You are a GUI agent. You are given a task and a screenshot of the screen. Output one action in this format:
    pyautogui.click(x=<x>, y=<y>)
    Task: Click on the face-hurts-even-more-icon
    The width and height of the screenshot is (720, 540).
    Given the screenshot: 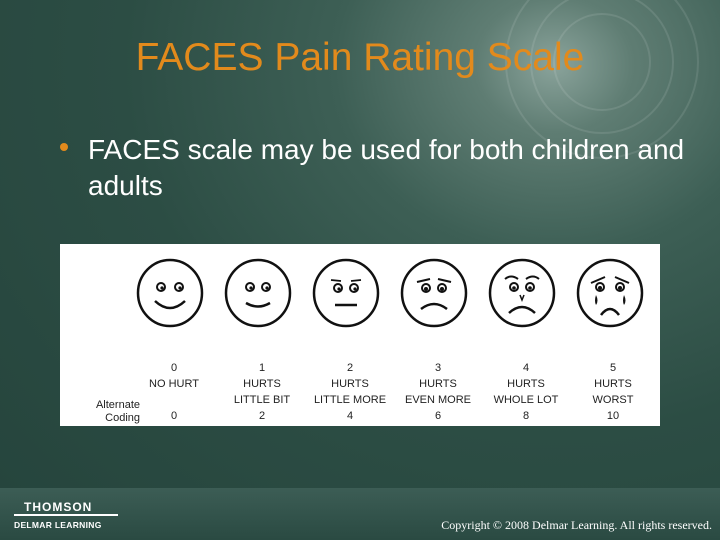 What is the action you would take?
    pyautogui.click(x=434, y=293)
    